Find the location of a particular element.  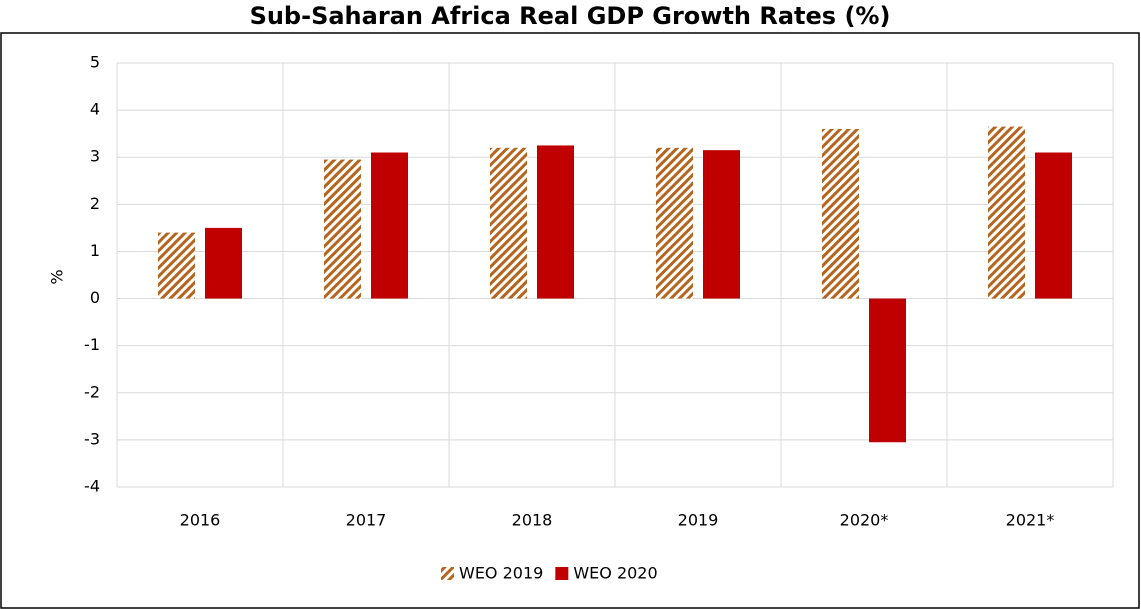

y-tick-label: -3 is located at coordinates (92, 438).